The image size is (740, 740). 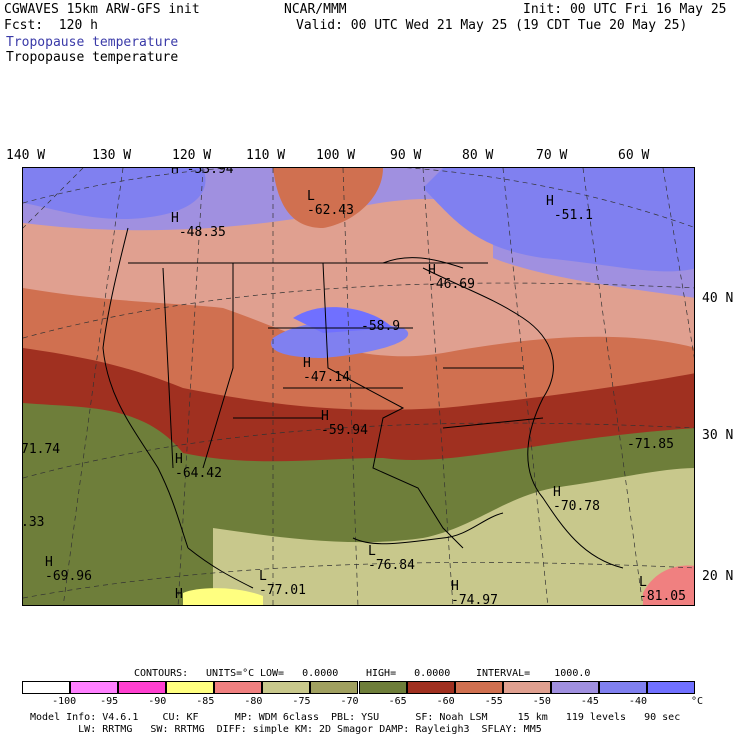 I want to click on extremum-label: H -69.96, so click(x=68, y=569).